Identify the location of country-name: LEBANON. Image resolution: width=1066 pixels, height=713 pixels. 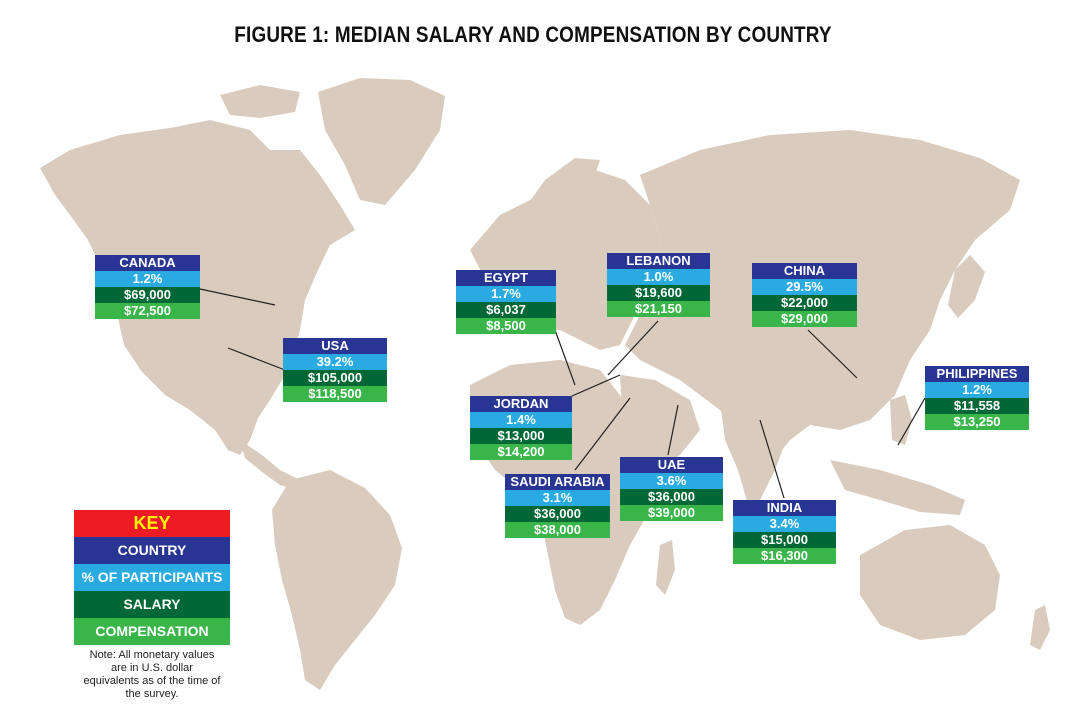
(658, 261).